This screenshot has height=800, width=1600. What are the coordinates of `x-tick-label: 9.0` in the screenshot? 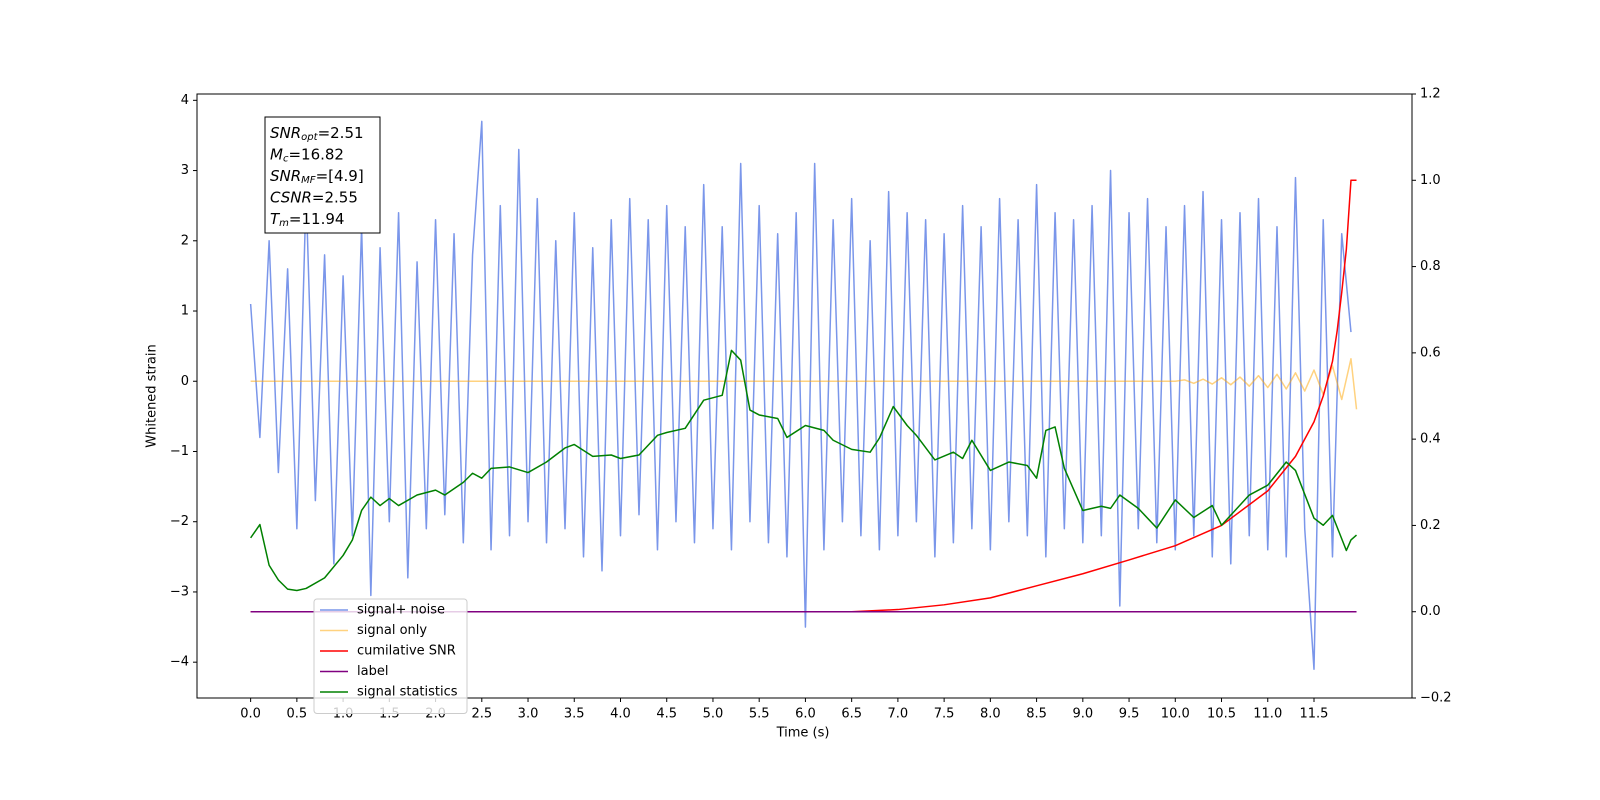 It's located at (1082, 714).